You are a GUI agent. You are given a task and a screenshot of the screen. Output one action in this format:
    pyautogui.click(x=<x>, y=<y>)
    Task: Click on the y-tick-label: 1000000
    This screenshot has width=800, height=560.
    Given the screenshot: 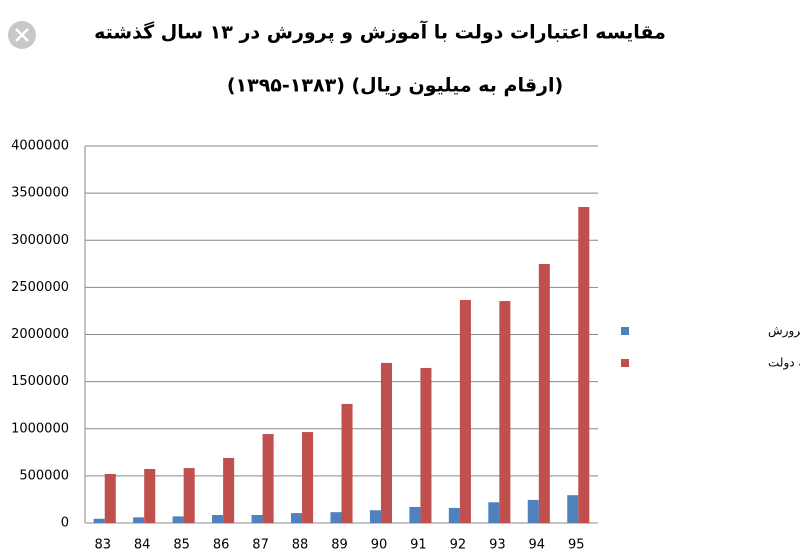 What is the action you would take?
    pyautogui.click(x=40, y=428)
    